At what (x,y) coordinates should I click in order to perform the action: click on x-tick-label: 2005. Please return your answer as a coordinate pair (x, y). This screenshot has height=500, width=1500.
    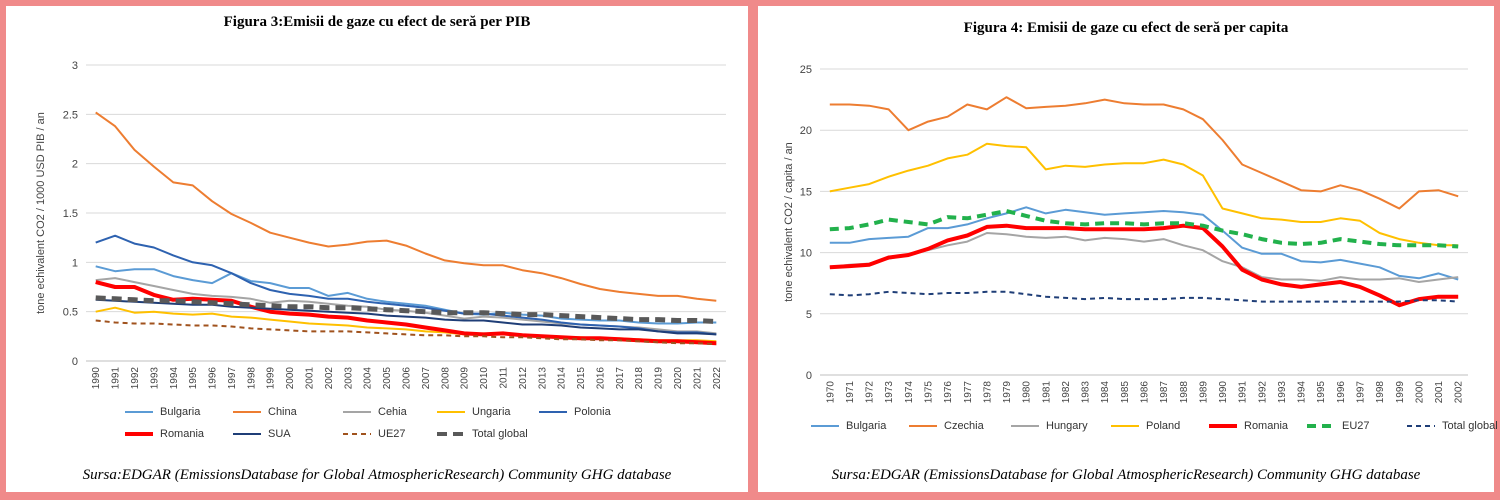
    Looking at the image, I should click on (387, 378).